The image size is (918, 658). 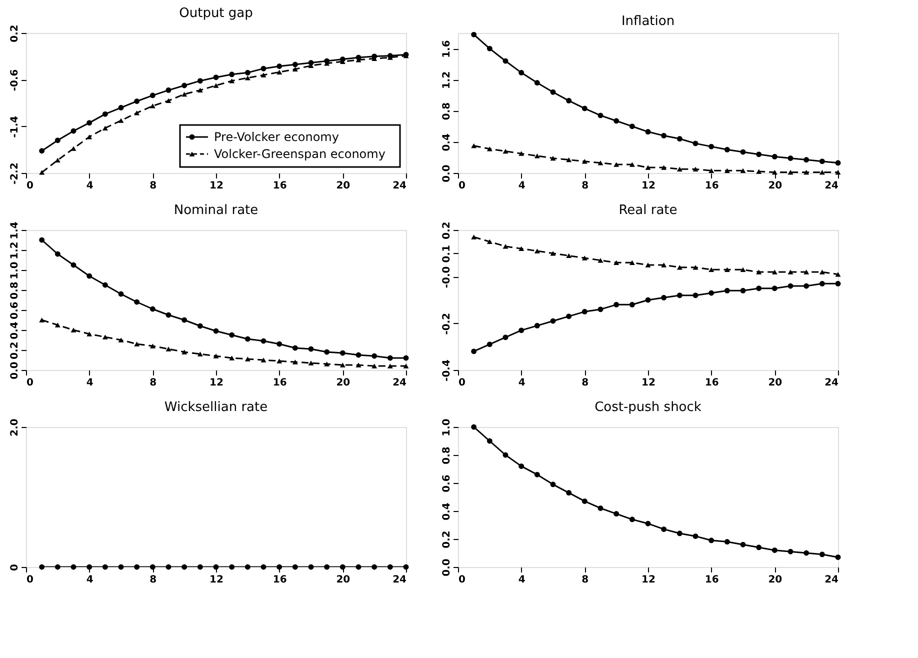 What do you see at coordinates (216, 14) in the screenshot?
I see `chart-title: Output gap` at bounding box center [216, 14].